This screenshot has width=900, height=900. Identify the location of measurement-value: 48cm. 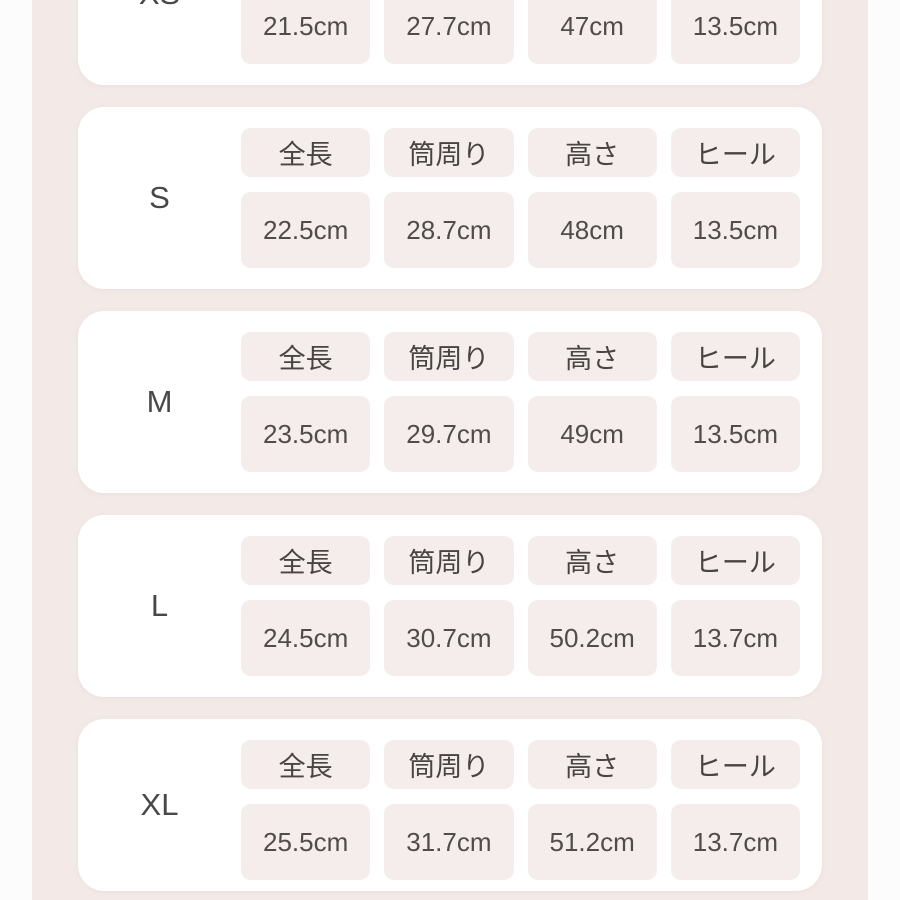
(592, 230).